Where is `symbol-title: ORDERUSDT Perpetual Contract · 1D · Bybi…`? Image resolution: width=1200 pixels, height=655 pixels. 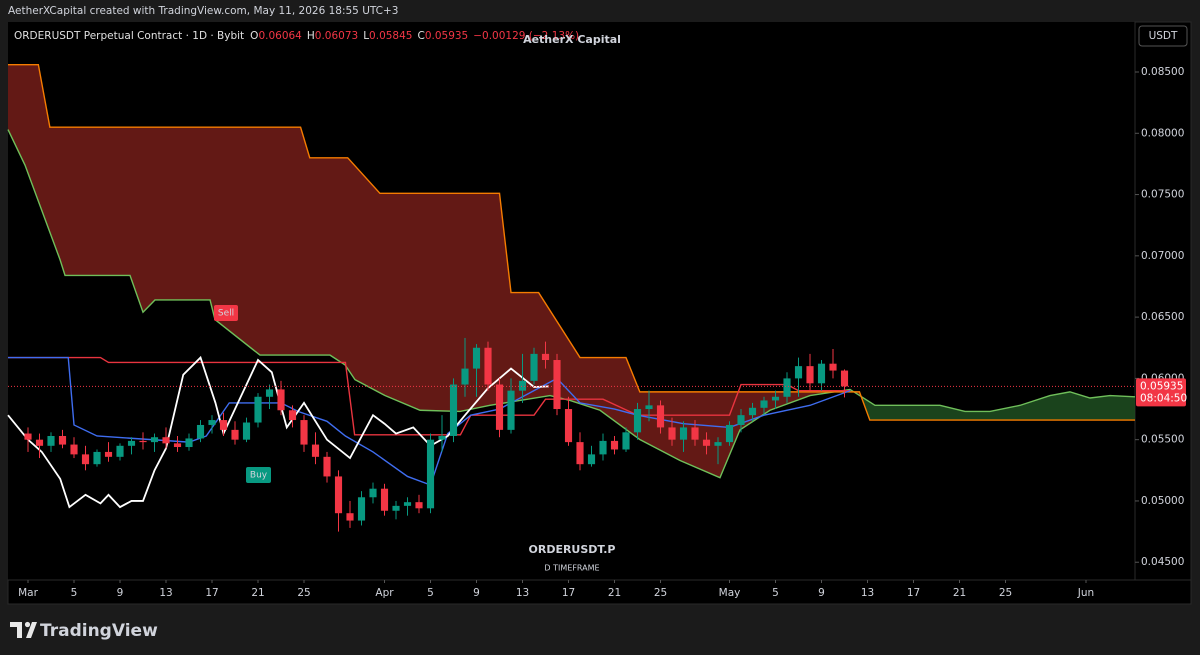
symbol-title: ORDERUSDT Perpetual Contract · 1D · Bybi… is located at coordinates (129, 36).